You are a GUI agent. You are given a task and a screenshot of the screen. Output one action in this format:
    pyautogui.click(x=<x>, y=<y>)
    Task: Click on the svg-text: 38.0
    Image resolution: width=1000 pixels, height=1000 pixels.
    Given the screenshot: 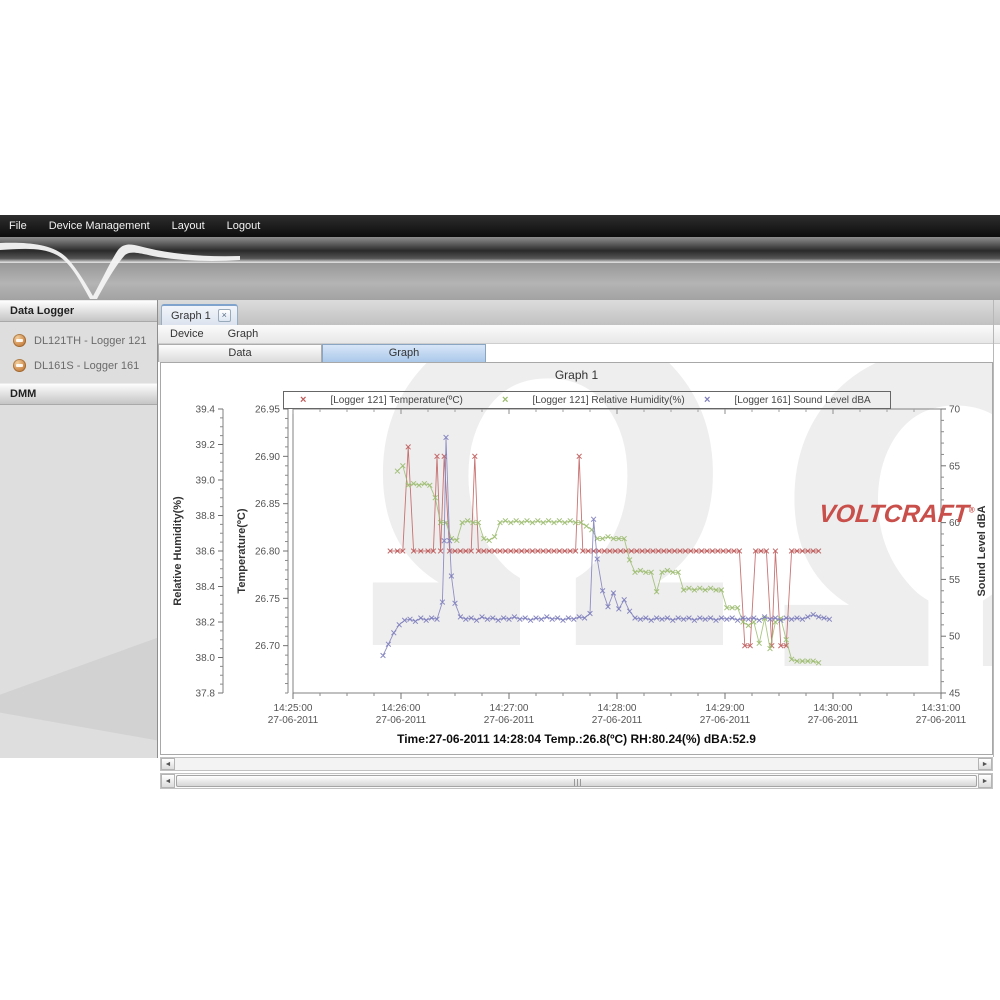 What is the action you would take?
    pyautogui.click(x=206, y=658)
    